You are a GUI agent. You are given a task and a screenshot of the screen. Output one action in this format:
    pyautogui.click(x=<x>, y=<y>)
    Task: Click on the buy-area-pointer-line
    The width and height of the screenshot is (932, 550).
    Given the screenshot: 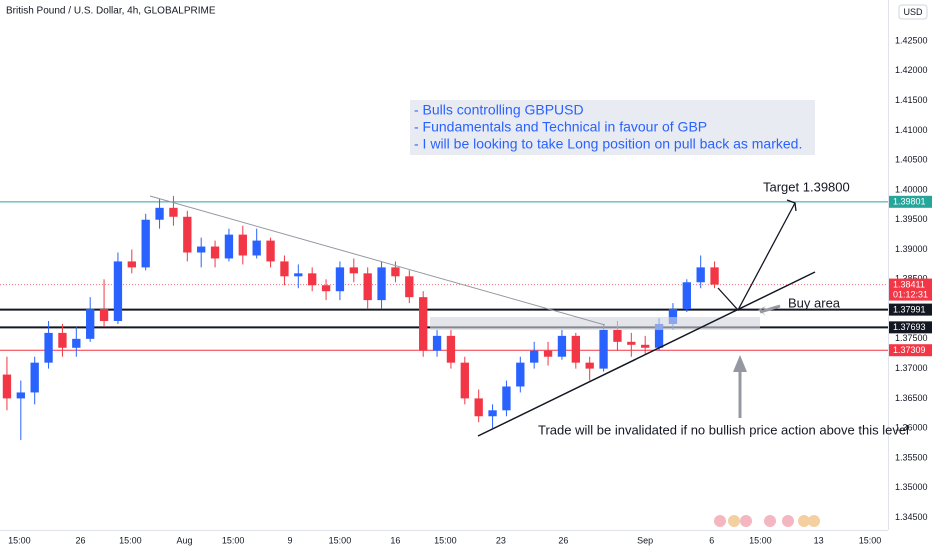 What is the action you would take?
    pyautogui.click(x=770, y=309)
    